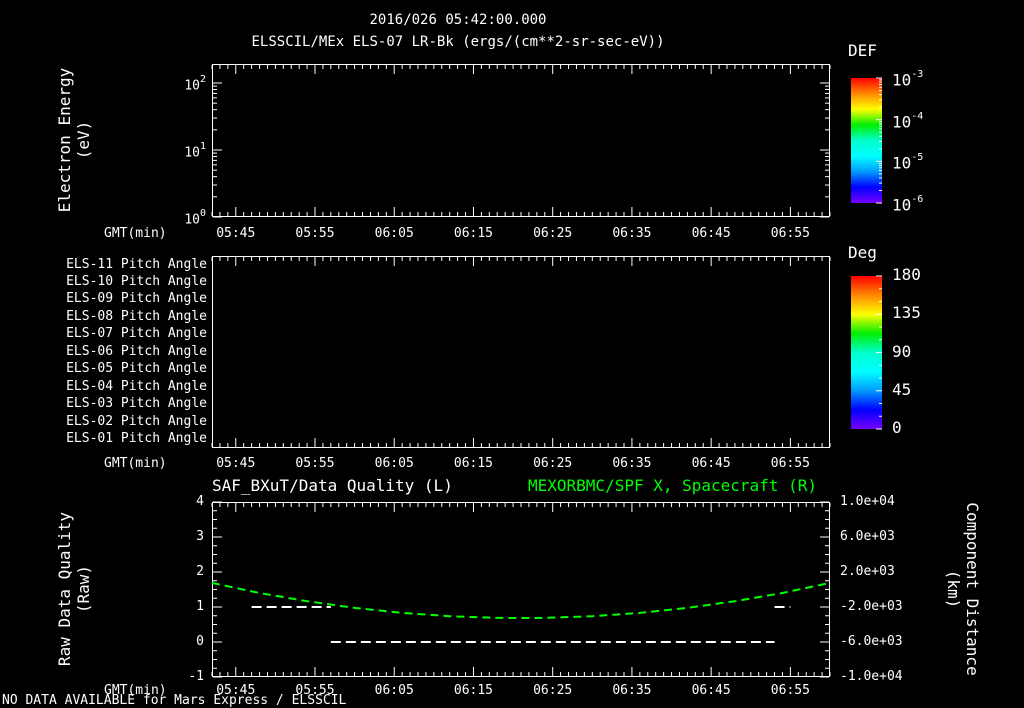 The image size is (1024, 708). What do you see at coordinates (867, 501) in the screenshot?
I see `p3-right-tick-label: 1.0e+04` at bounding box center [867, 501].